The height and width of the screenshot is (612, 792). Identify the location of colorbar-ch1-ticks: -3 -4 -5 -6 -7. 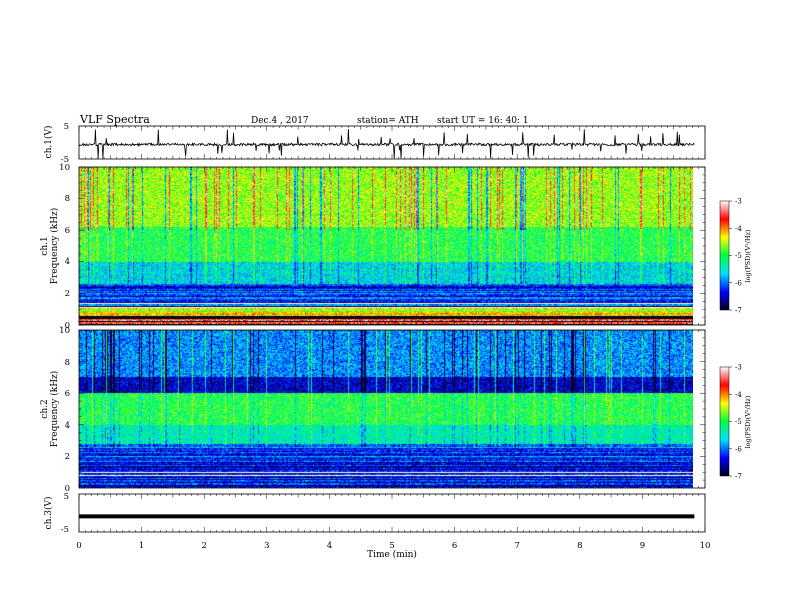
(735, 256).